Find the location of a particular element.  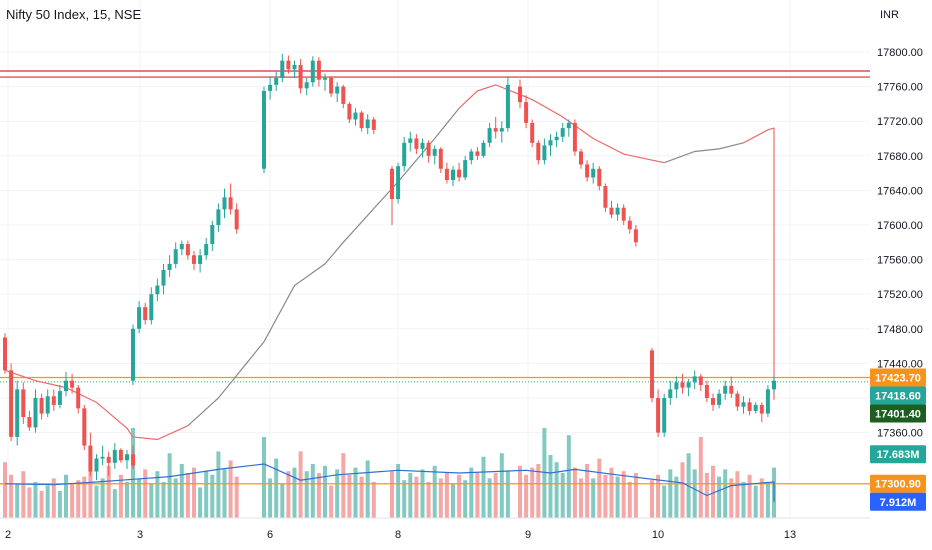

currency-label: INR is located at coordinates (889, 15).